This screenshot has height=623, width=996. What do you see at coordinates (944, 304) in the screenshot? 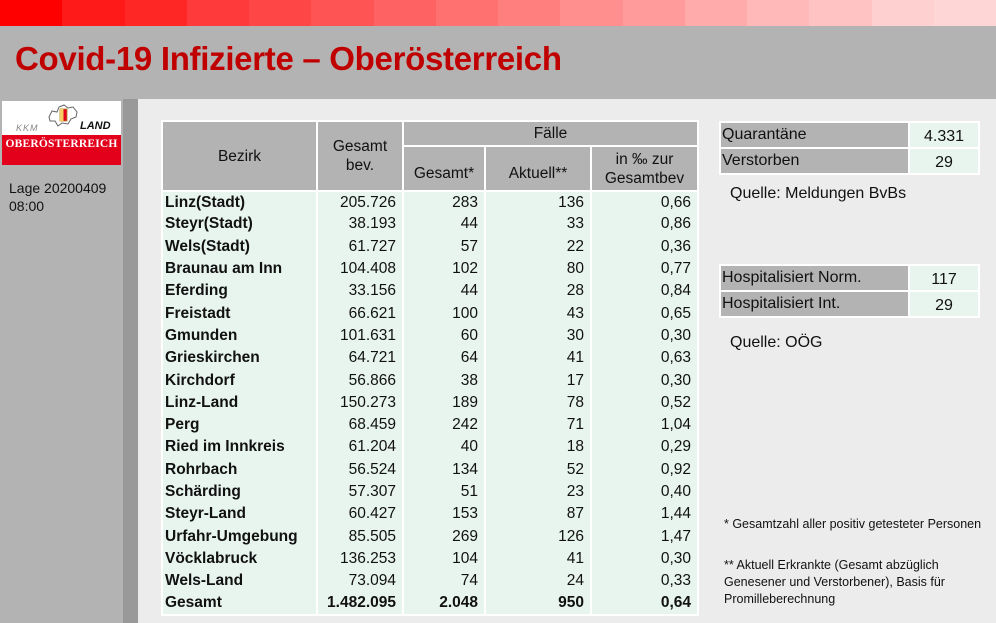
I see `hospital-intensive-value: 29` at bounding box center [944, 304].